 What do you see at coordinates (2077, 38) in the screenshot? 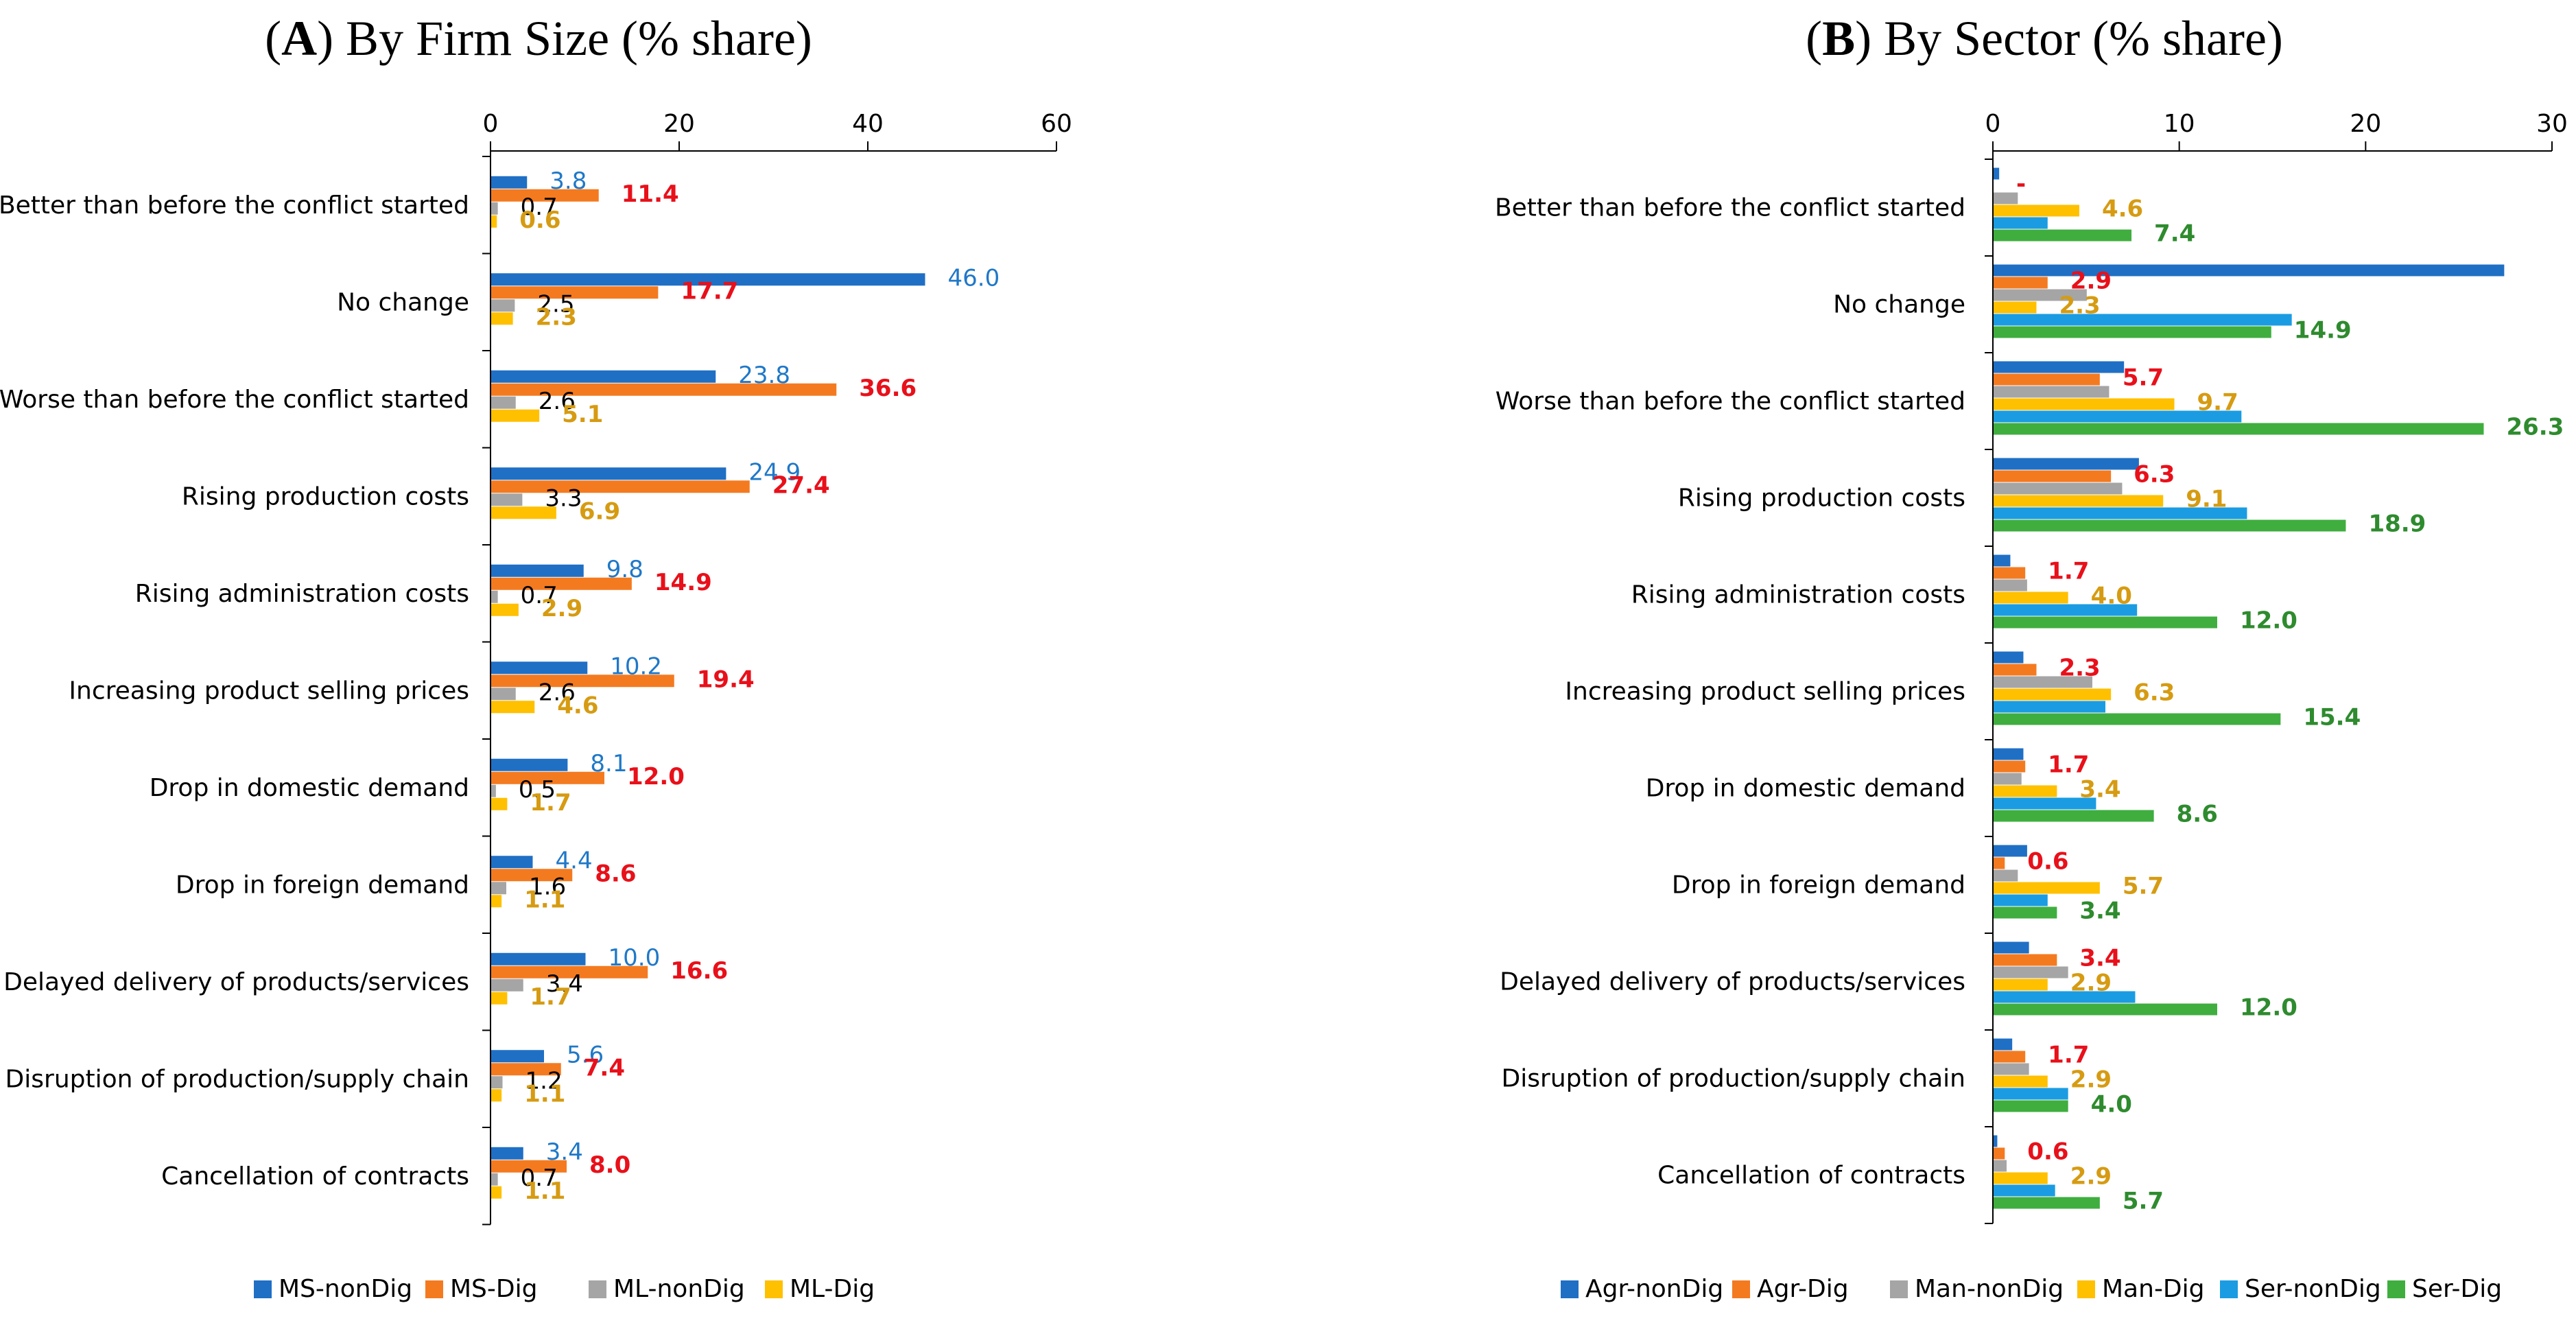
I see `title-text: By Sector (% share)` at bounding box center [2077, 38].